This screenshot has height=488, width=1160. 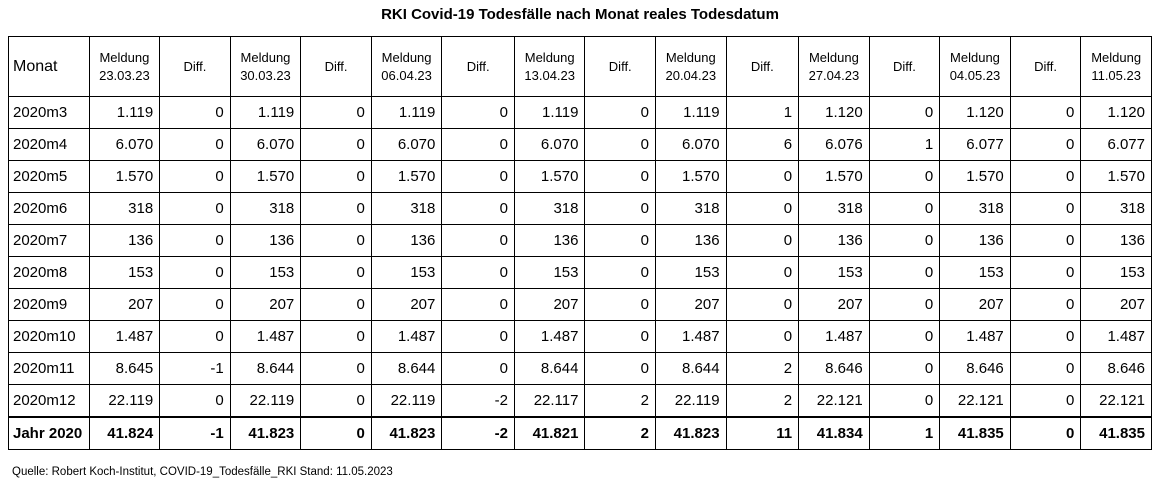 What do you see at coordinates (762, 144) in the screenshot?
I see `diff-cell: 6` at bounding box center [762, 144].